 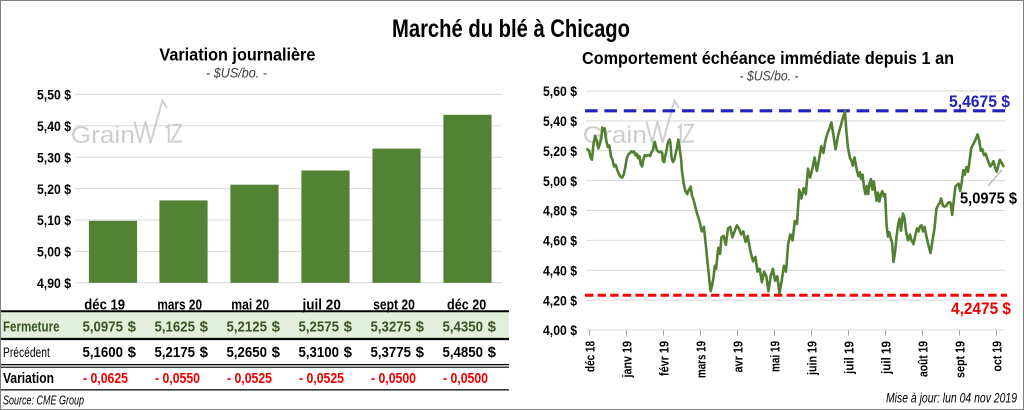 What do you see at coordinates (922, 359) in the screenshot?
I see `svg-text: août 19` at bounding box center [922, 359].